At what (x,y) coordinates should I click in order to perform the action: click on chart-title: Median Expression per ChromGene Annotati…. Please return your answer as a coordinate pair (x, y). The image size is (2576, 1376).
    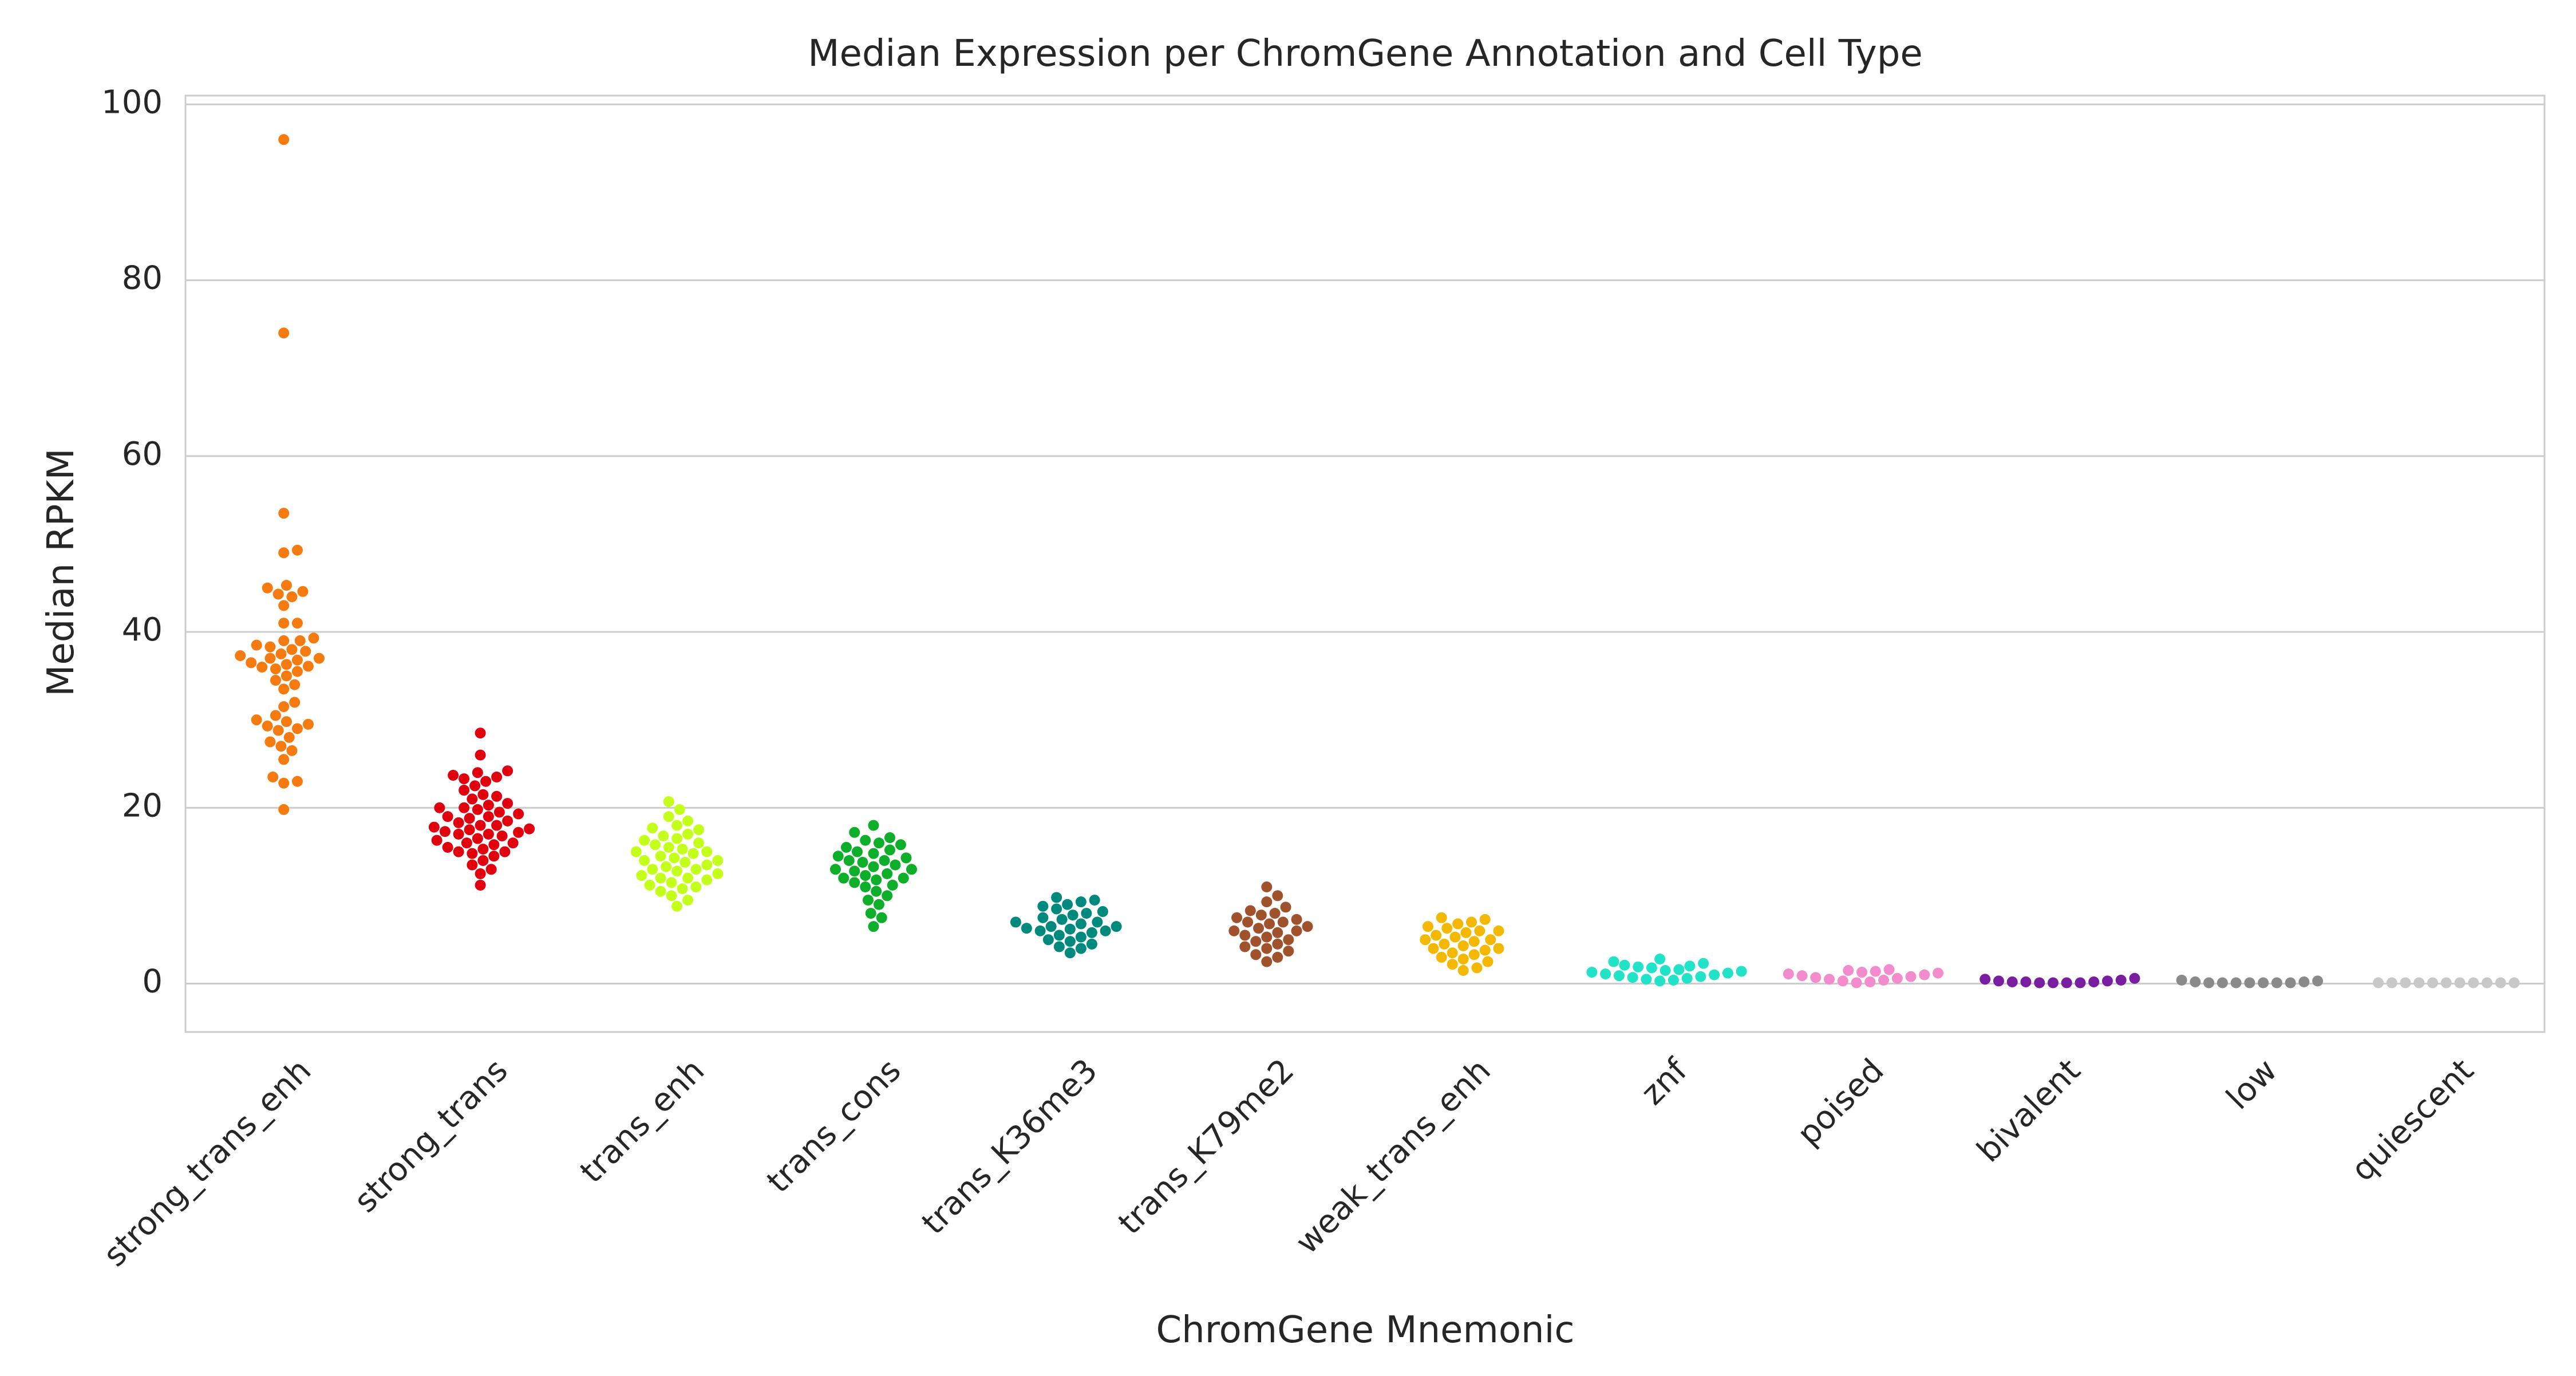
    Looking at the image, I should click on (1365, 54).